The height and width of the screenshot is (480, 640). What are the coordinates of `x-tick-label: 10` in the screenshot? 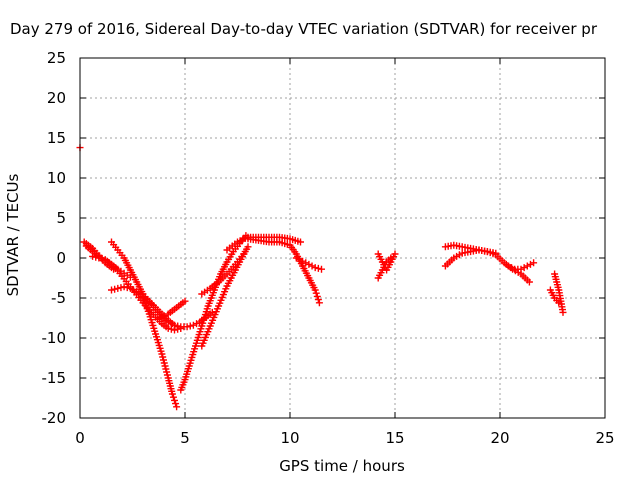 It's located at (289, 438).